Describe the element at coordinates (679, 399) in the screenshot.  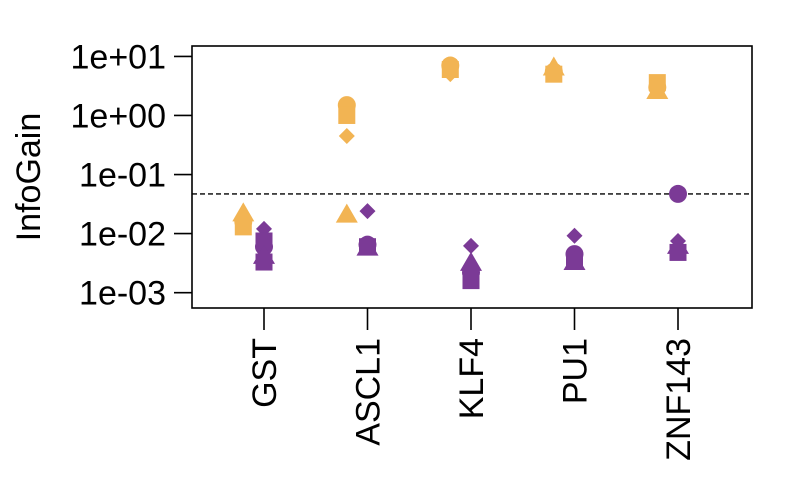
I see `x-tick-label-znf143: ZNF143` at that location.